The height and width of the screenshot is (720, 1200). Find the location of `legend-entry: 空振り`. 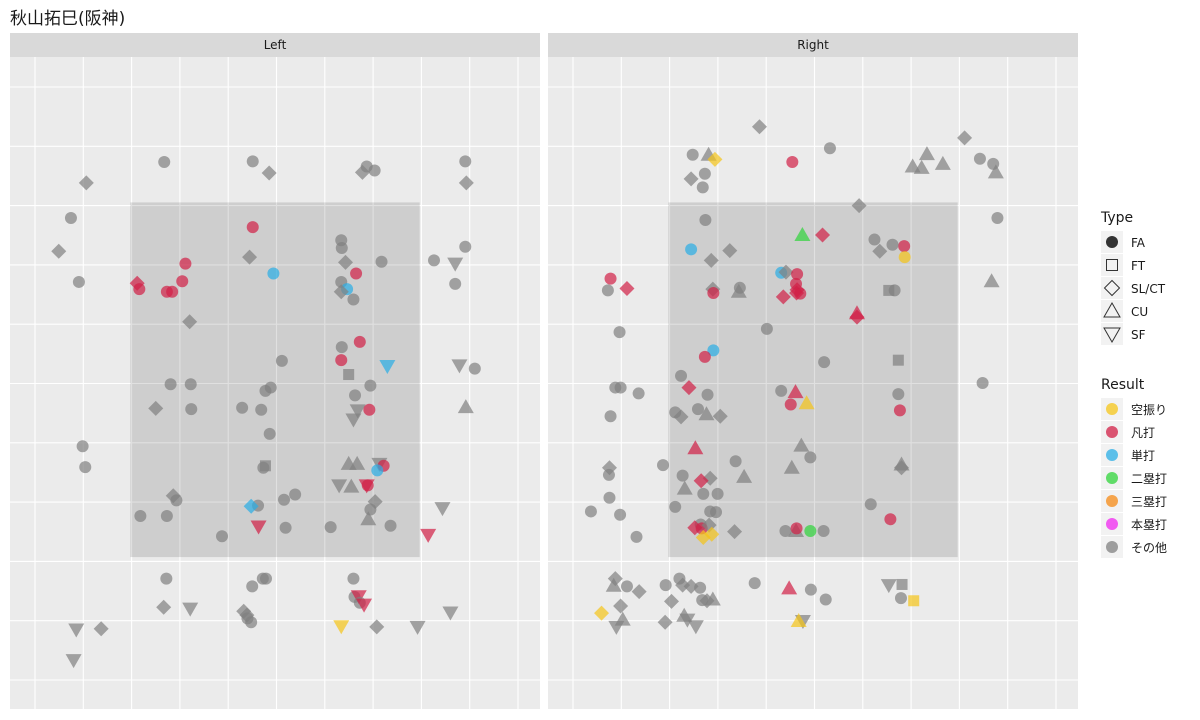

legend-entry: 空振り is located at coordinates (1134, 409).